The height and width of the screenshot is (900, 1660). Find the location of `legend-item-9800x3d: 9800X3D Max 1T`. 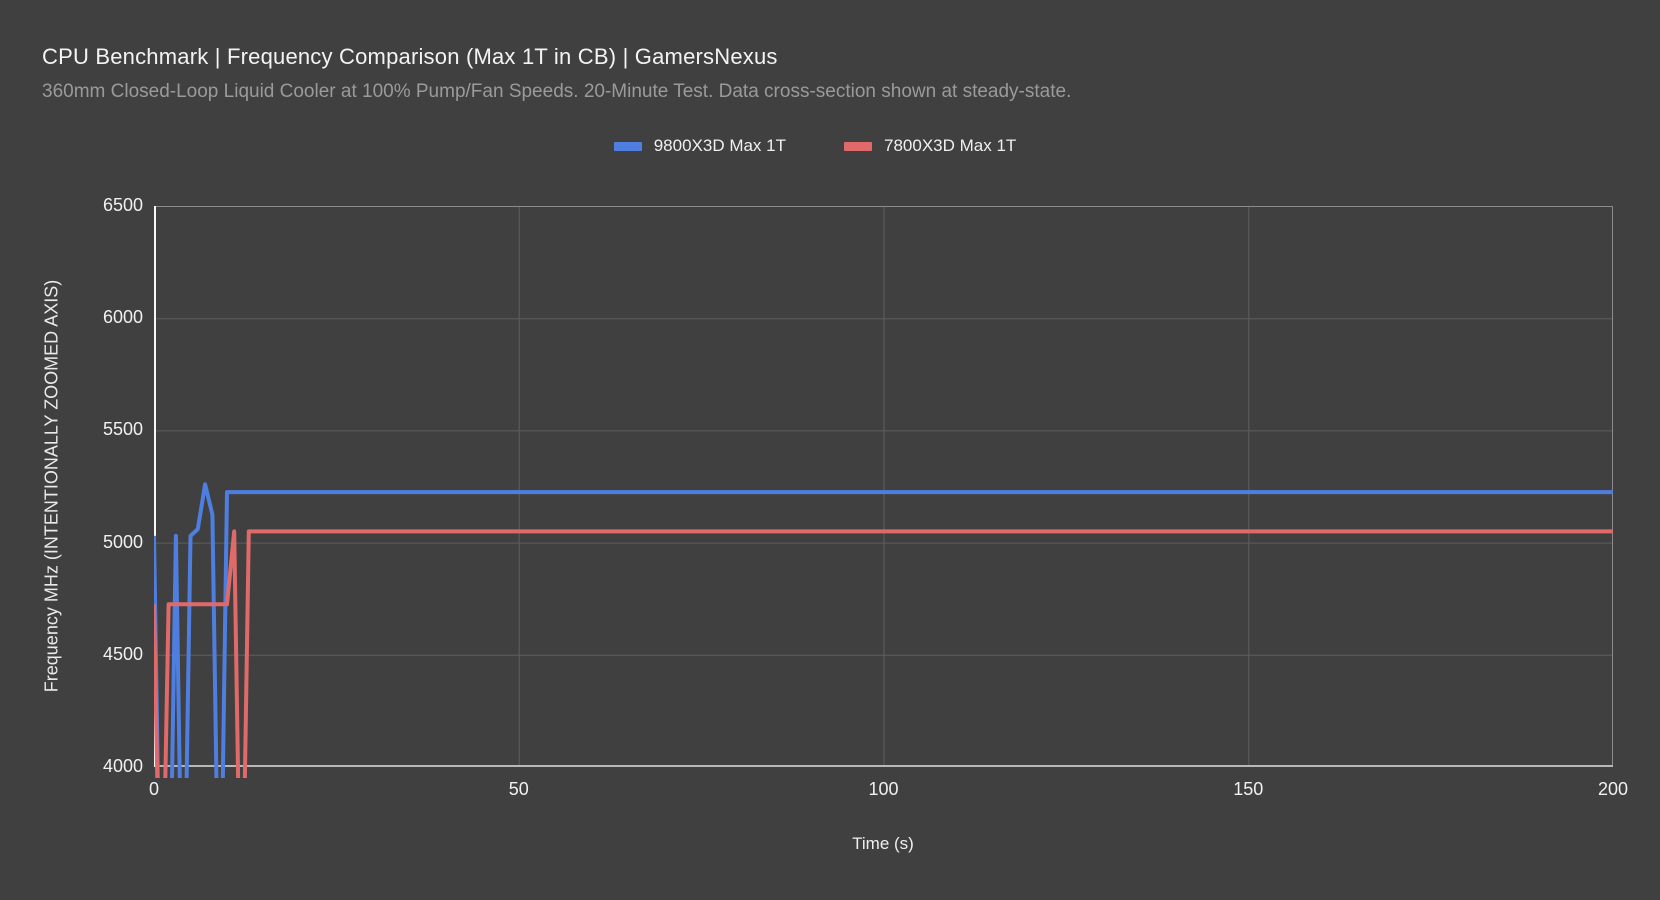

legend-item-9800x3d: 9800X3D Max 1T is located at coordinates (699, 146).